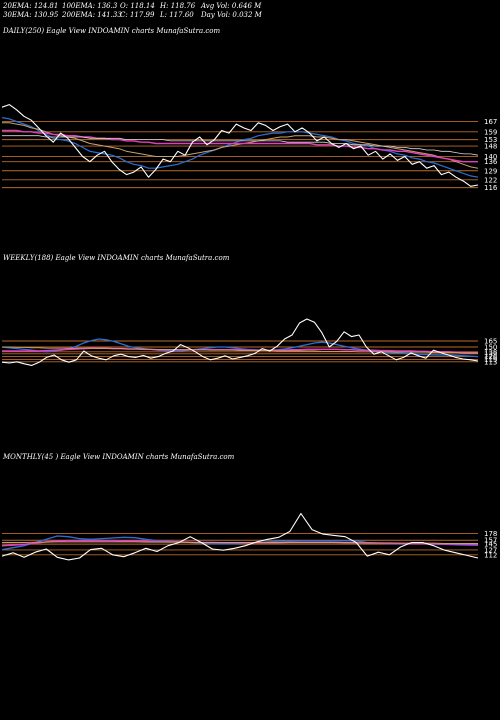 The width and height of the screenshot is (500, 720). I want to click on level-label-178: 178, so click(490, 534).